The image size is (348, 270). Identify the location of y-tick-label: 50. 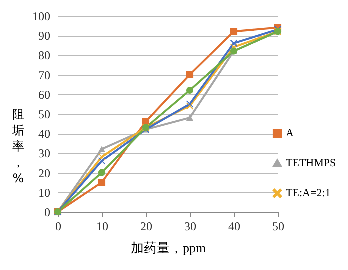
(44, 115).